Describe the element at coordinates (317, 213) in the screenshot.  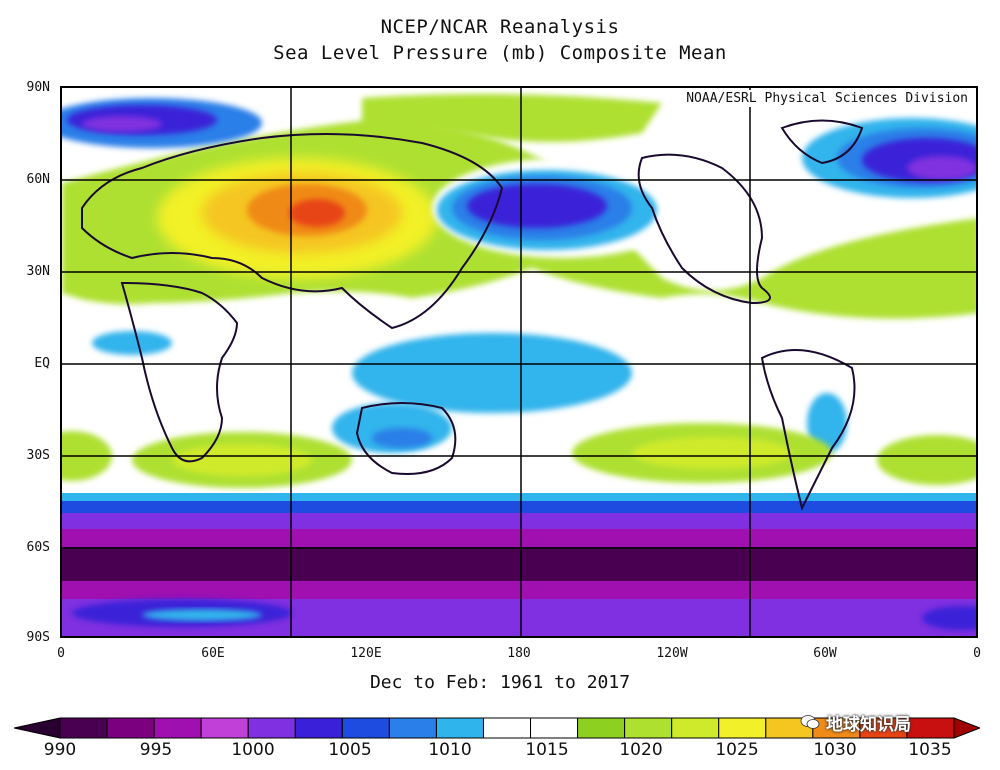
I see `siberian-high-center` at that location.